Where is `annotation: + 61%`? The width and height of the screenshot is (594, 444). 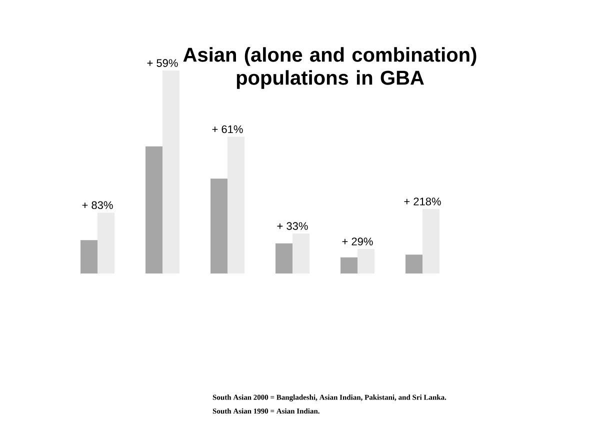 annotation: + 61% is located at coordinates (227, 129).